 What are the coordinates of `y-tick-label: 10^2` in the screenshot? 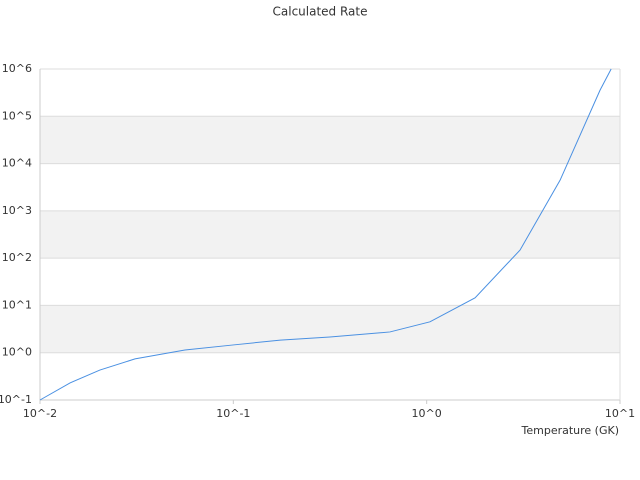 It's located at (17, 257).